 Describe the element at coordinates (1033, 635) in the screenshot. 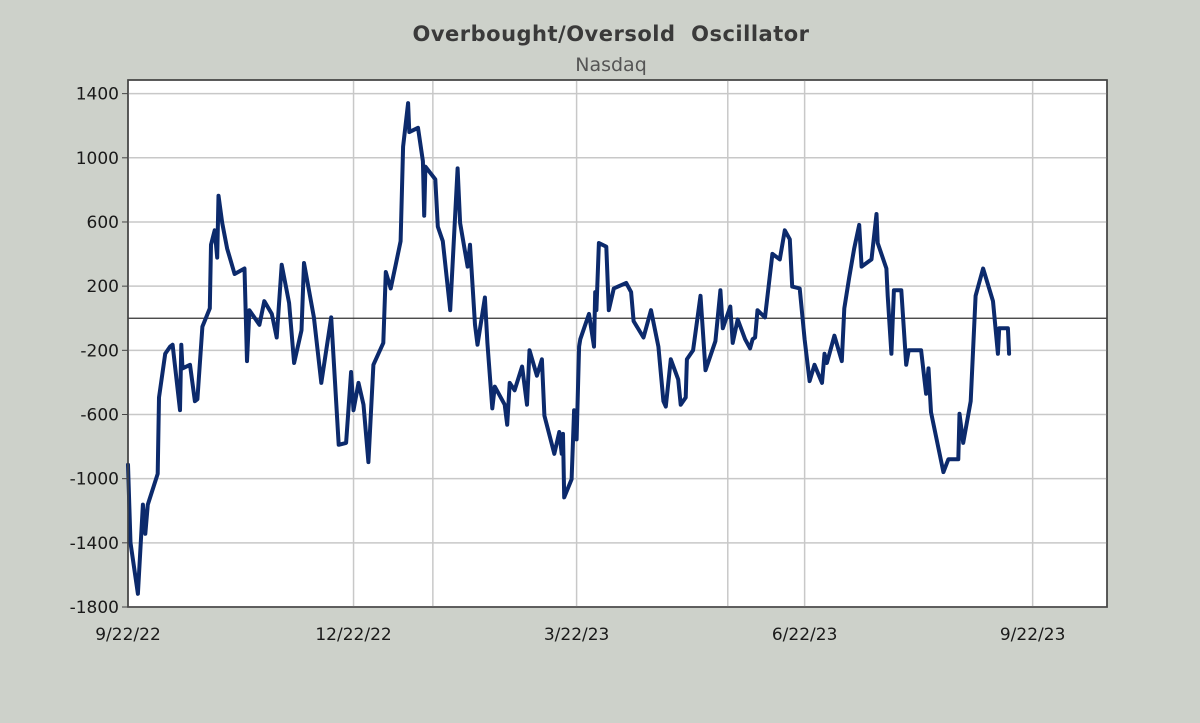

I see `x-tick-label: 9/22/23` at that location.